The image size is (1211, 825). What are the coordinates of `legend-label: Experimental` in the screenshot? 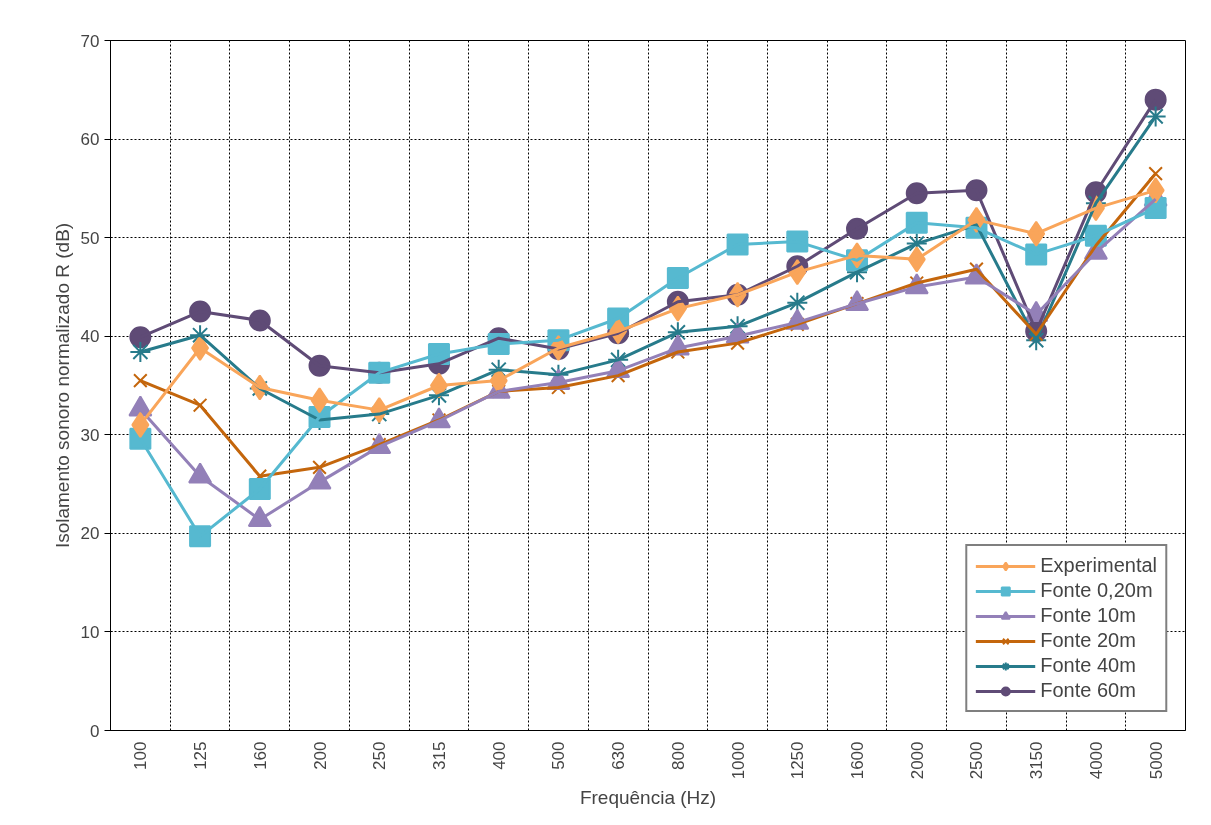 It's located at (1098, 565).